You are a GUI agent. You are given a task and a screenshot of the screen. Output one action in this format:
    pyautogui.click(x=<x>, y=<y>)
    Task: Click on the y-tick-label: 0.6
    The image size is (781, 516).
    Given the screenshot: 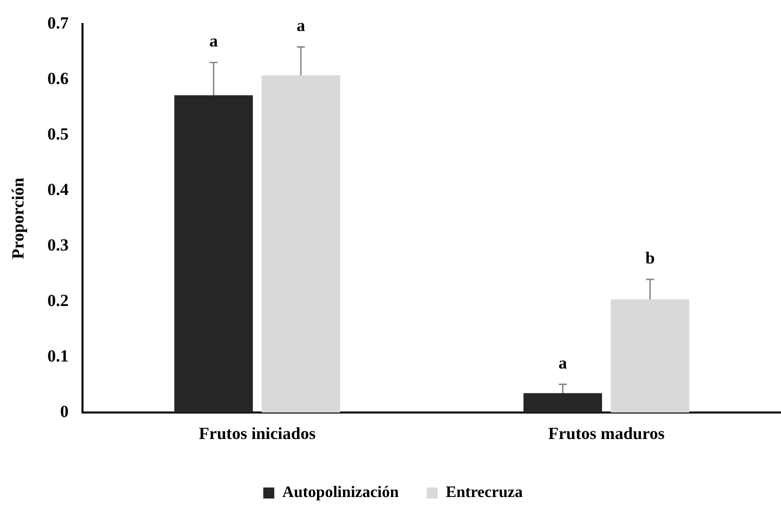 What is the action you would take?
    pyautogui.click(x=58, y=78)
    